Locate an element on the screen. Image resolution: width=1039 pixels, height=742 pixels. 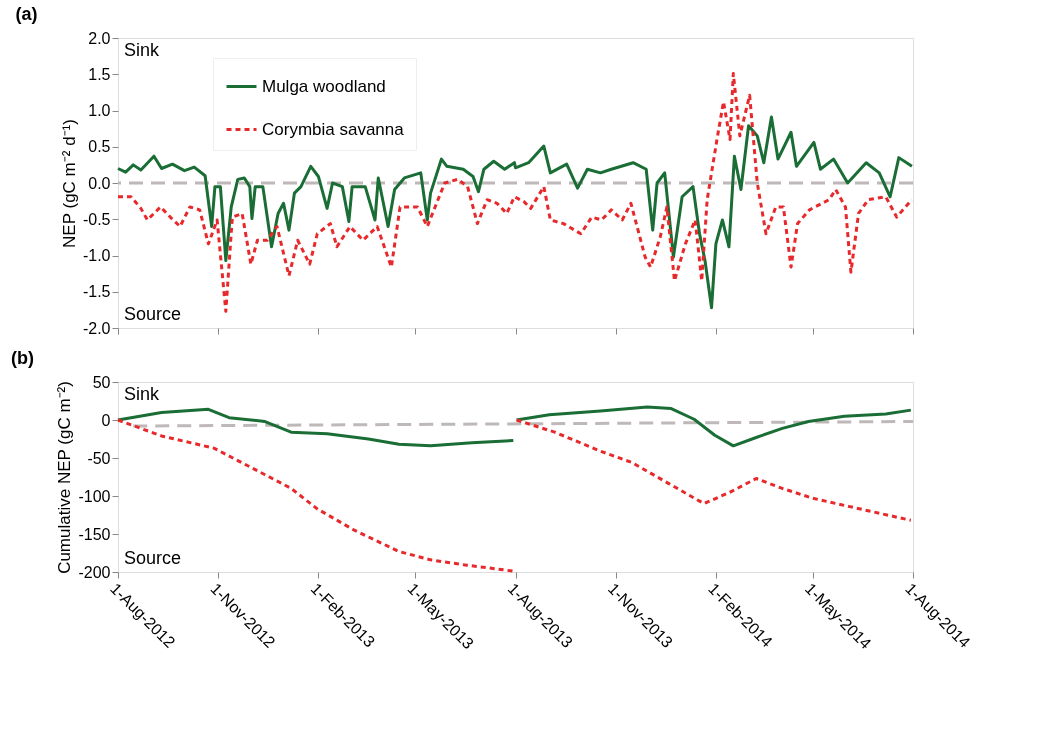
legend-label: Mulga woodland is located at coordinates (324, 86).